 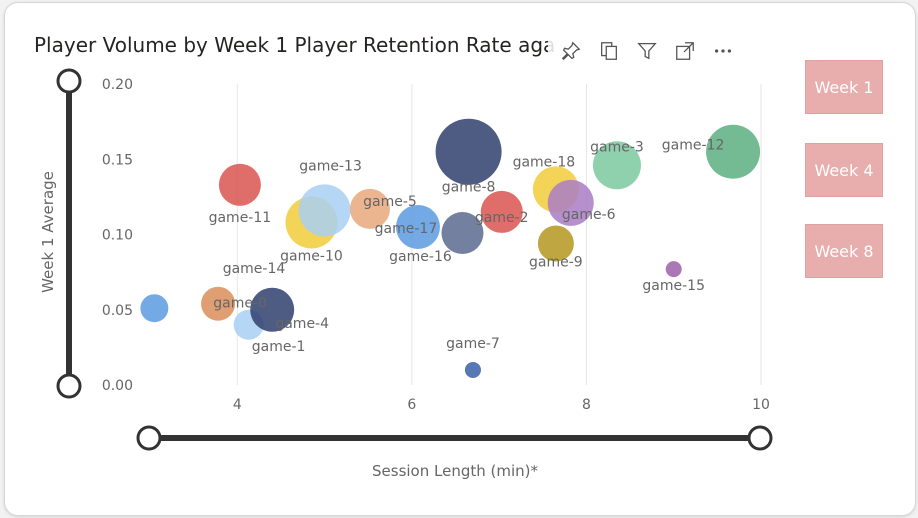 What do you see at coordinates (311, 256) in the screenshot?
I see `data-label: game-10` at bounding box center [311, 256].